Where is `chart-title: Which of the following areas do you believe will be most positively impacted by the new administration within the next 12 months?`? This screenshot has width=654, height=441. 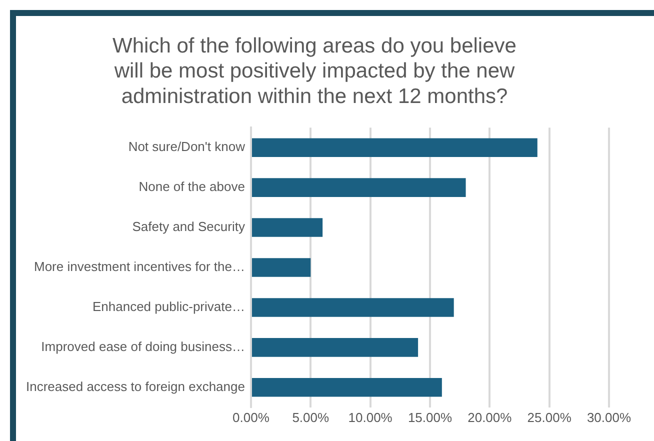 chart-title: Which of the following areas do you believe will be most positively impacted by the new administration within the next 12 months? is located at coordinates (314, 71).